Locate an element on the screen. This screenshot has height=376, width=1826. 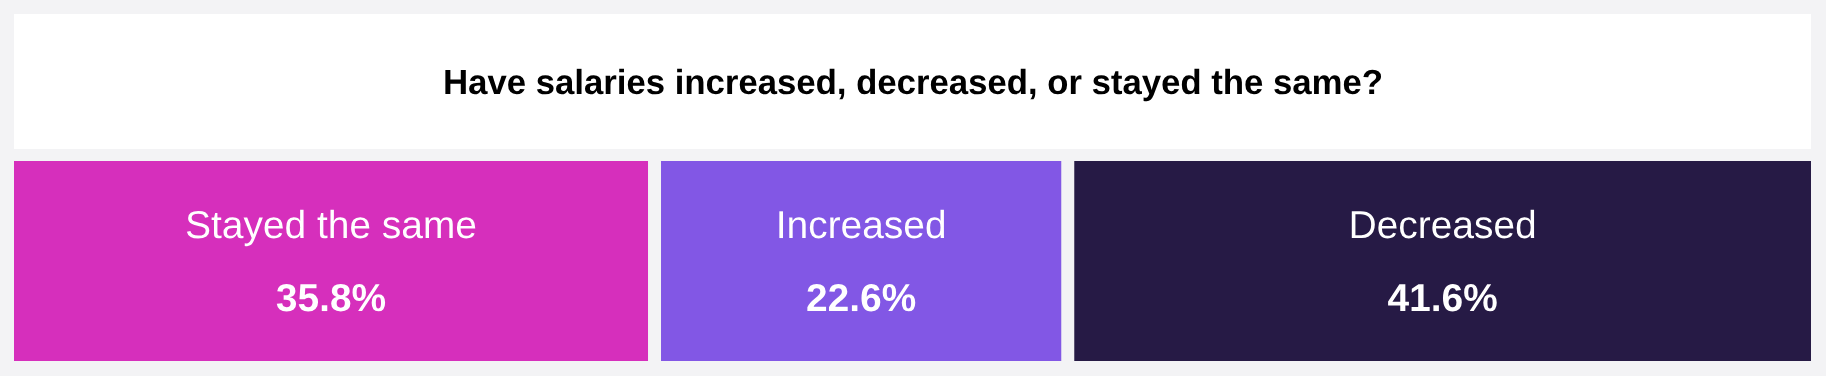
category-label: Increased is located at coordinates (862, 224).